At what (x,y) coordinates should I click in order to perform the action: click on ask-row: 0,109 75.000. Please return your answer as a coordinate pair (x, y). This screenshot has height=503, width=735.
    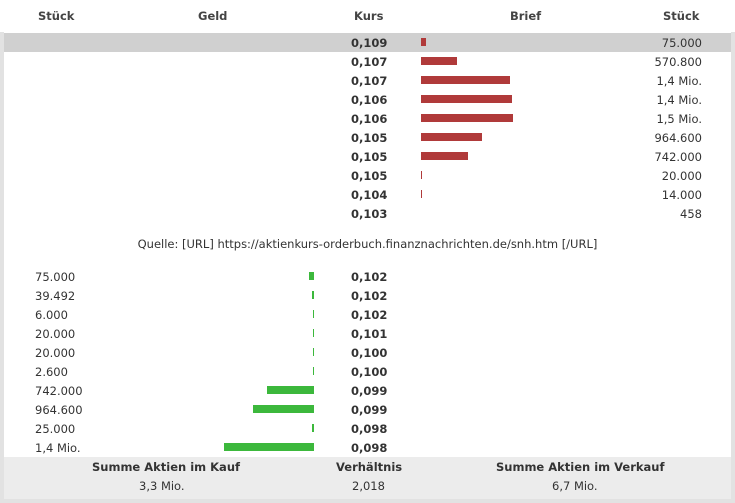
    Looking at the image, I should click on (367, 42).